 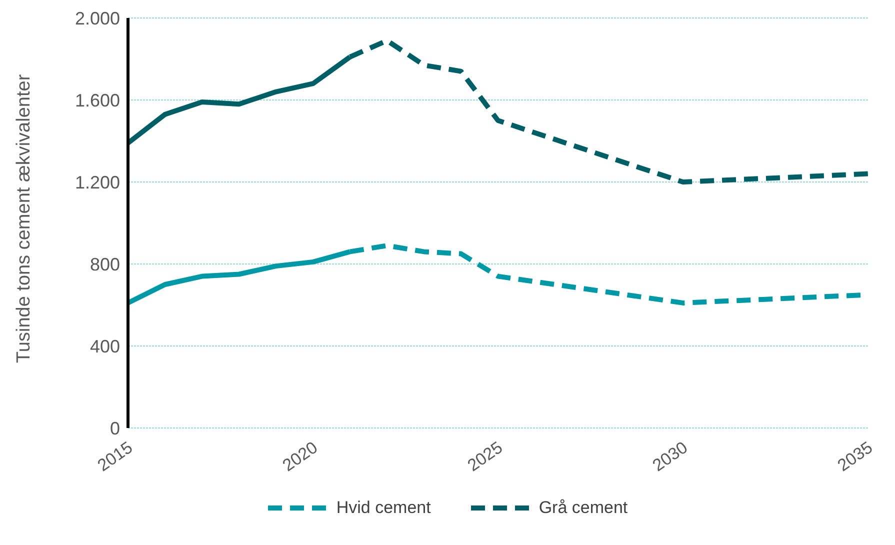 I want to click on legend-label: Hvid cement, so click(x=383, y=508).